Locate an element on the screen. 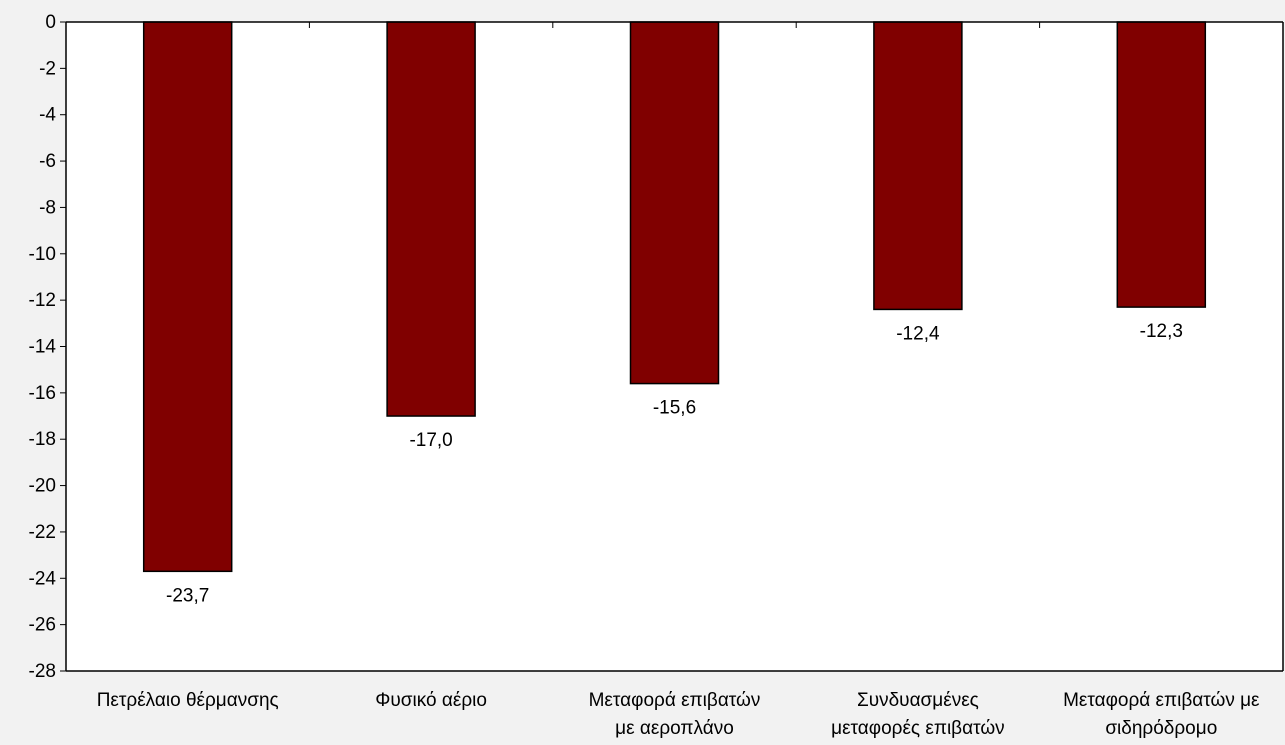  y-tick-label: -8 is located at coordinates (47, 207).